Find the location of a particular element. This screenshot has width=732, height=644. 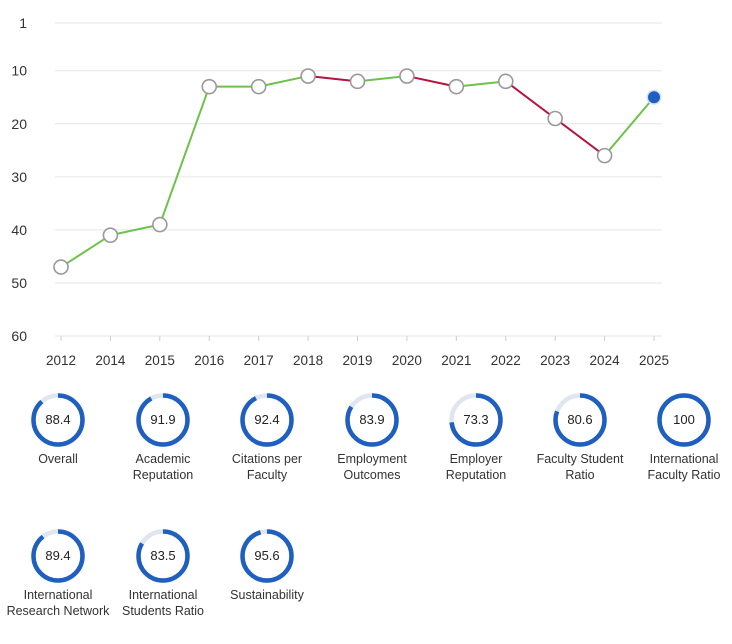

metric-label: International Students Ratio is located at coordinates (163, 603).